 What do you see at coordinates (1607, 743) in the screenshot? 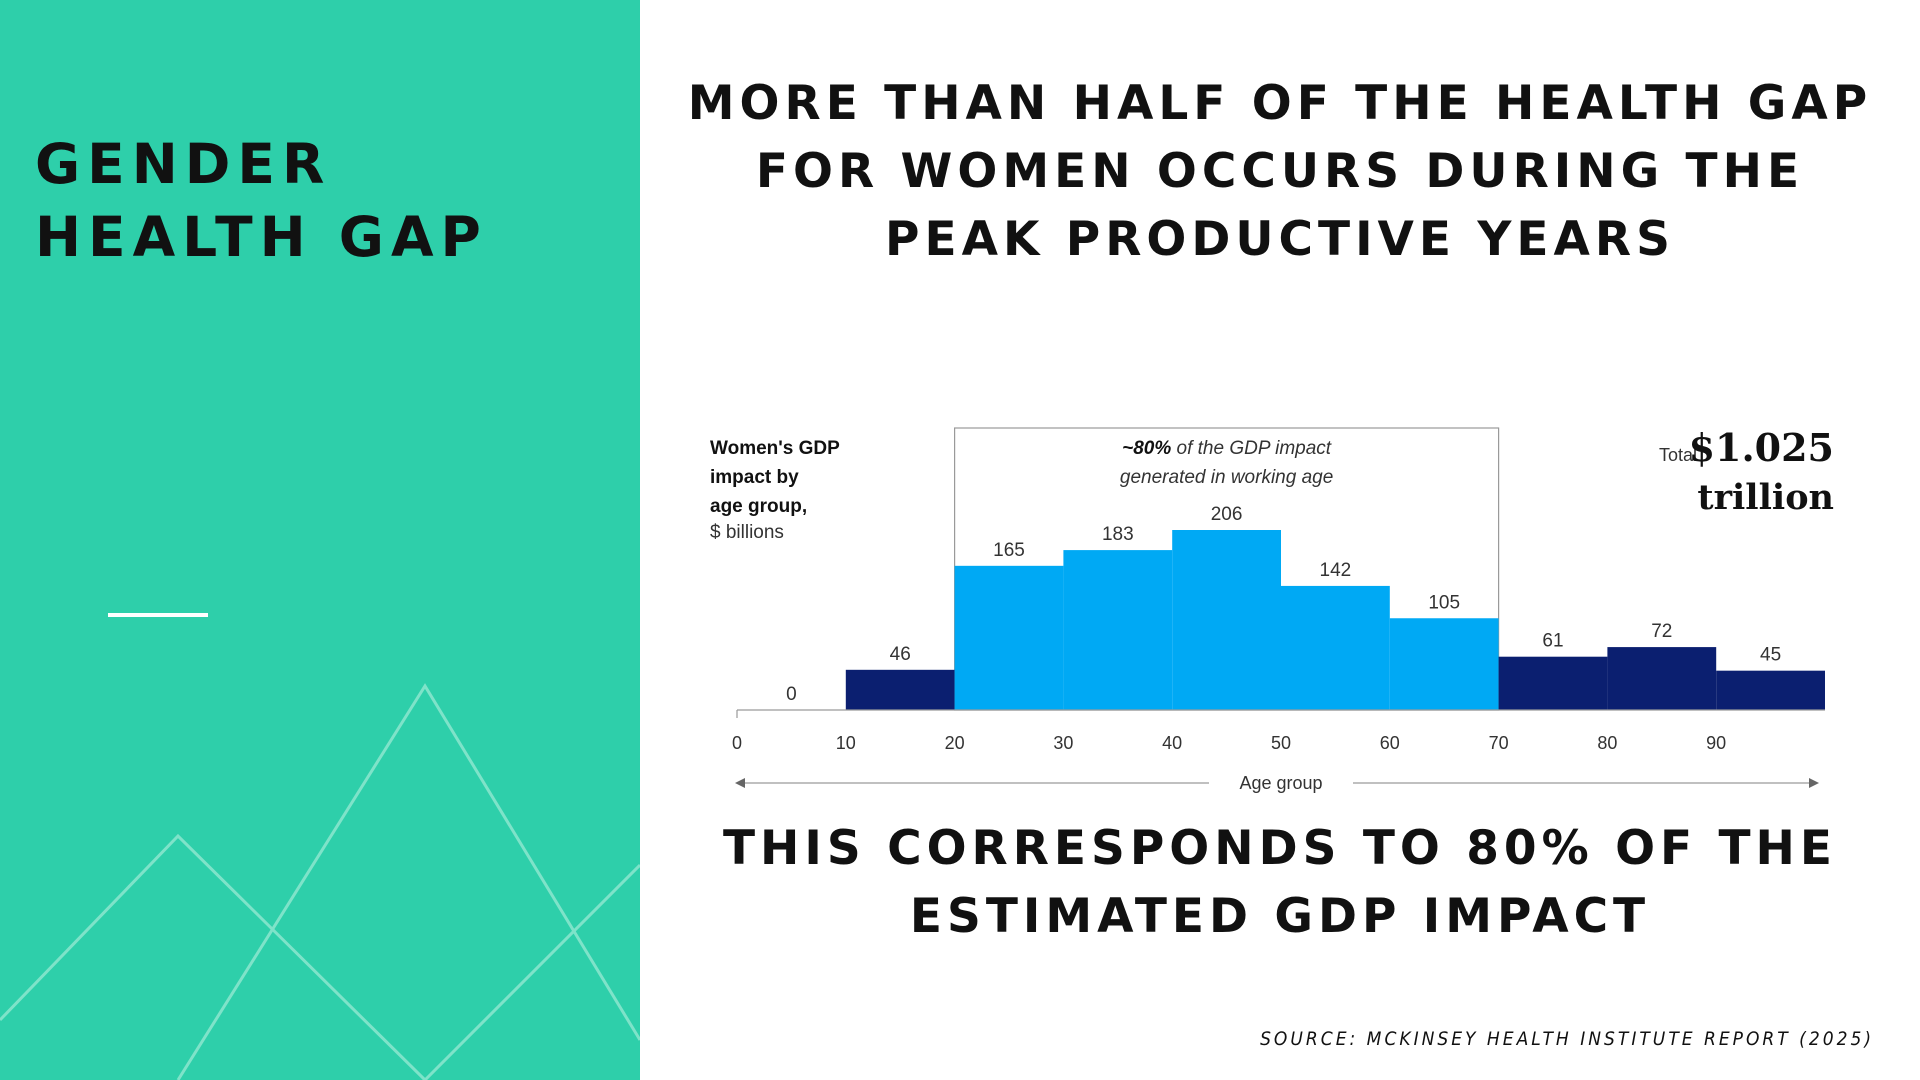
I see `x-tick-label: 80` at bounding box center [1607, 743].